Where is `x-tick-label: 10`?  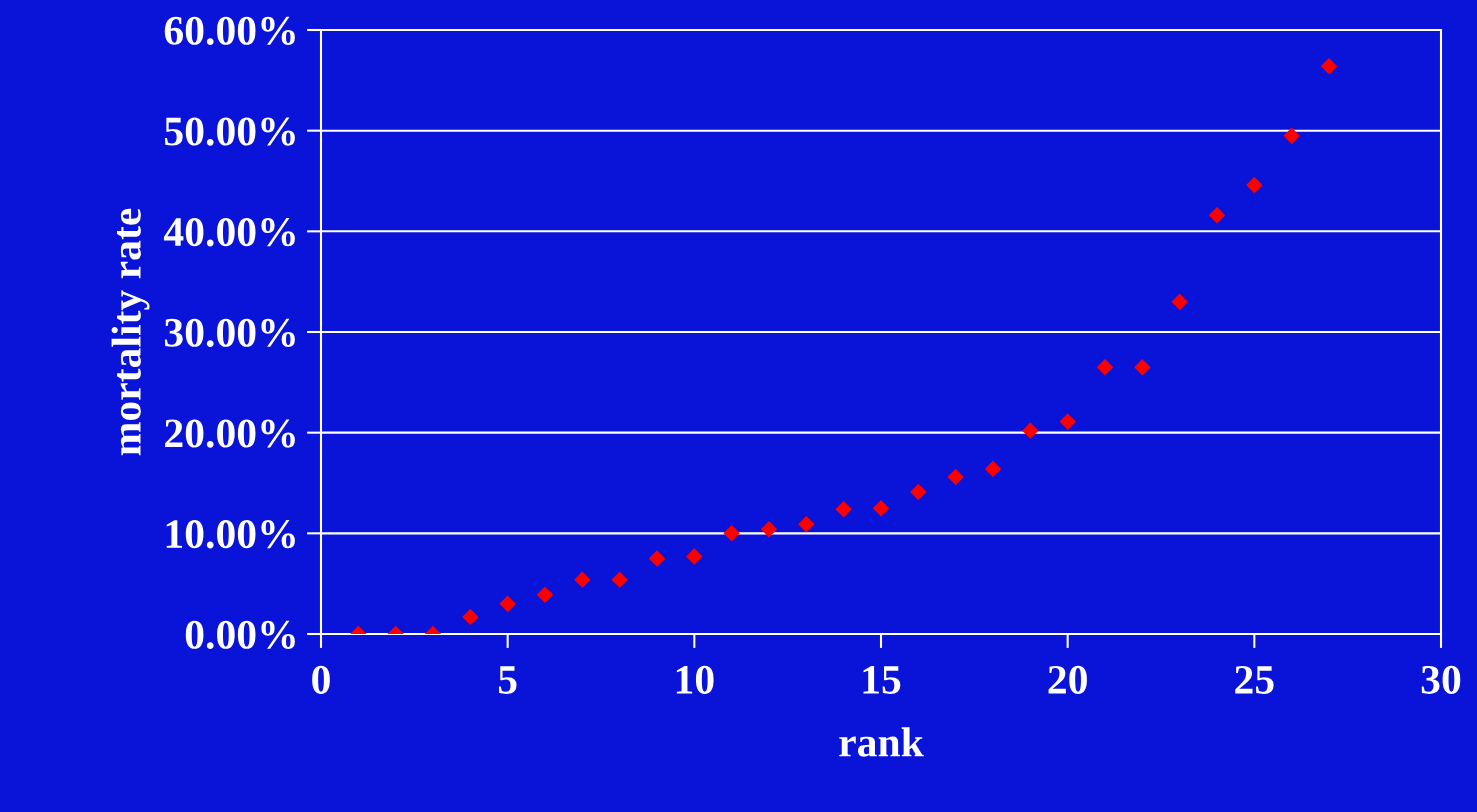
x-tick-label: 10 is located at coordinates (695, 679).